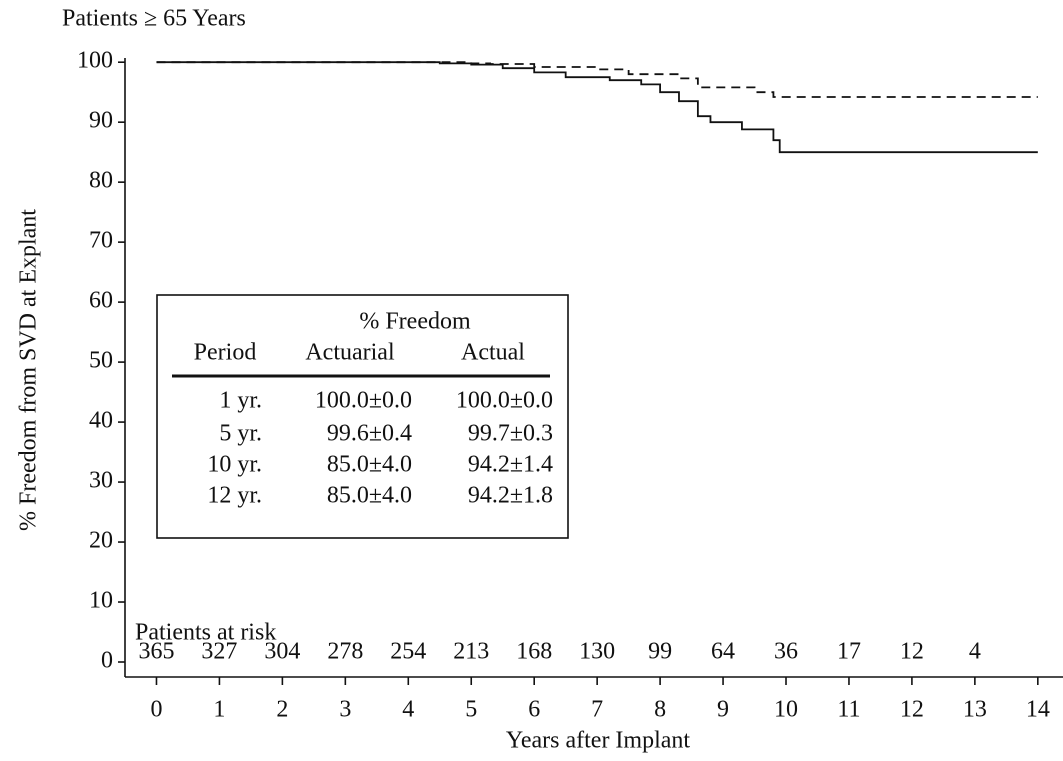 The image size is (1063, 761). What do you see at coordinates (95, 61) in the screenshot?
I see `y-tick-label: 100` at bounding box center [95, 61].